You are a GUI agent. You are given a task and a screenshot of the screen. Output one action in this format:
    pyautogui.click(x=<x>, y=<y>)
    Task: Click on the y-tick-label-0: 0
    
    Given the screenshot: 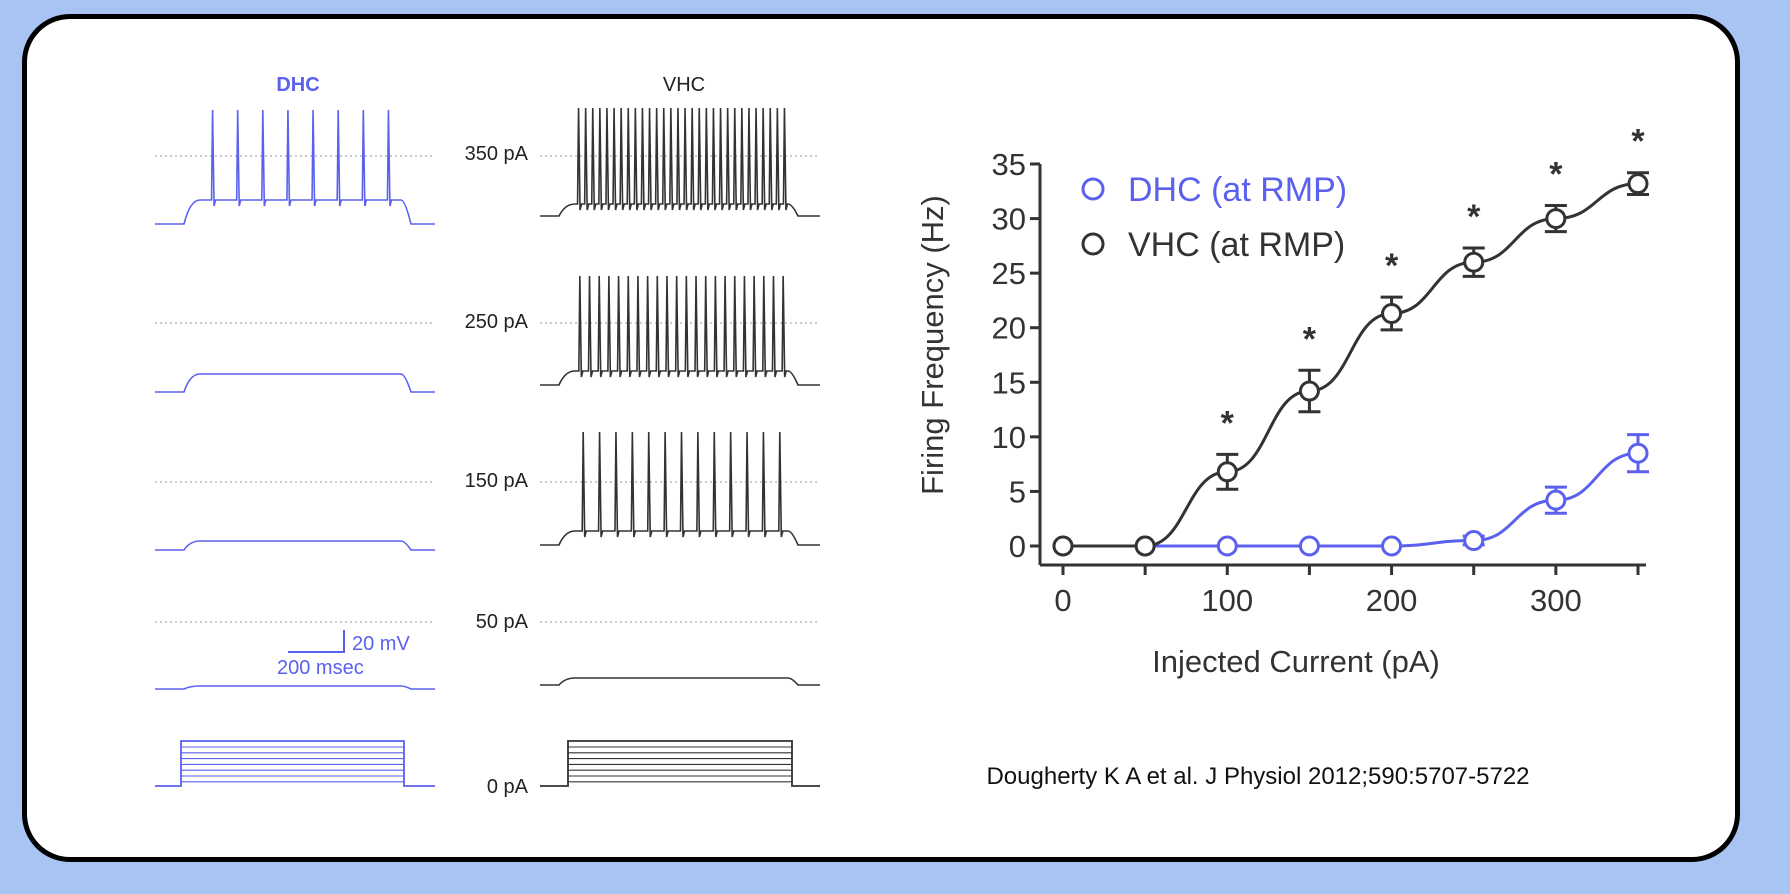 What is the action you would take?
    pyautogui.click(x=1017, y=546)
    